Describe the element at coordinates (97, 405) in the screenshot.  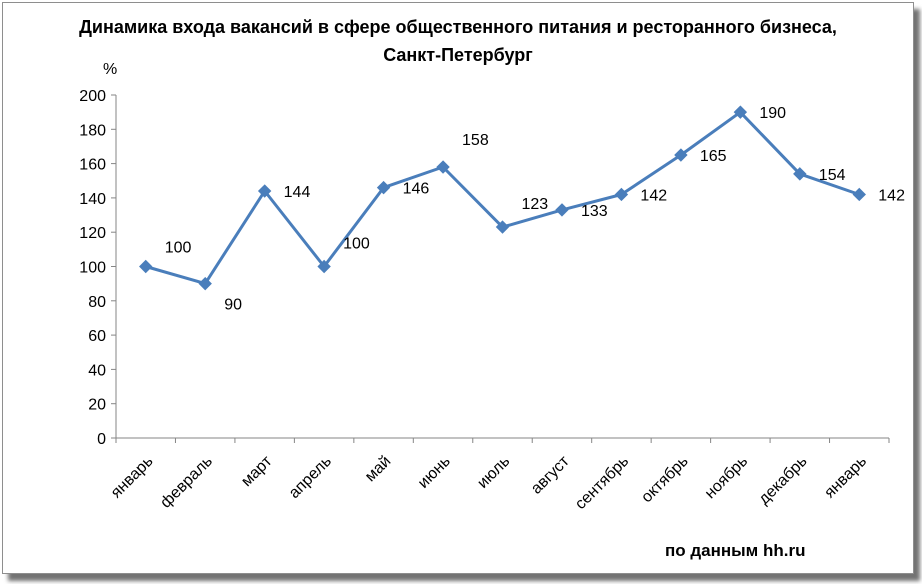
I see `y-tick-label: 20` at that location.